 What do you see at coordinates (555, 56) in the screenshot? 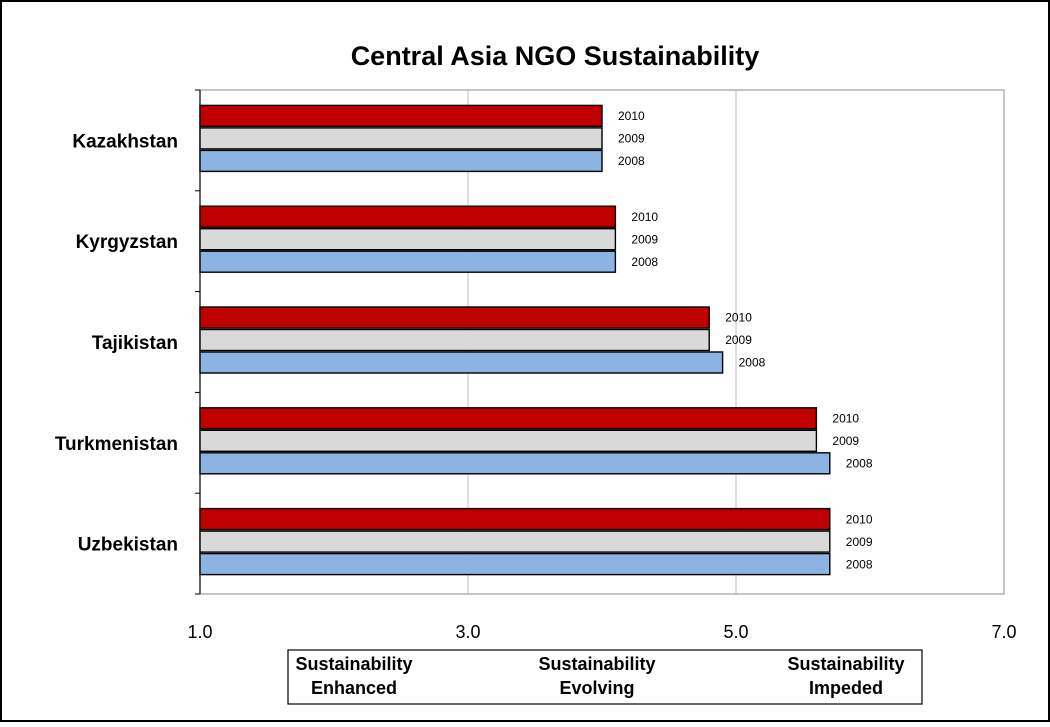
I see `chart-title: Central Asia NGO Sustainability` at bounding box center [555, 56].